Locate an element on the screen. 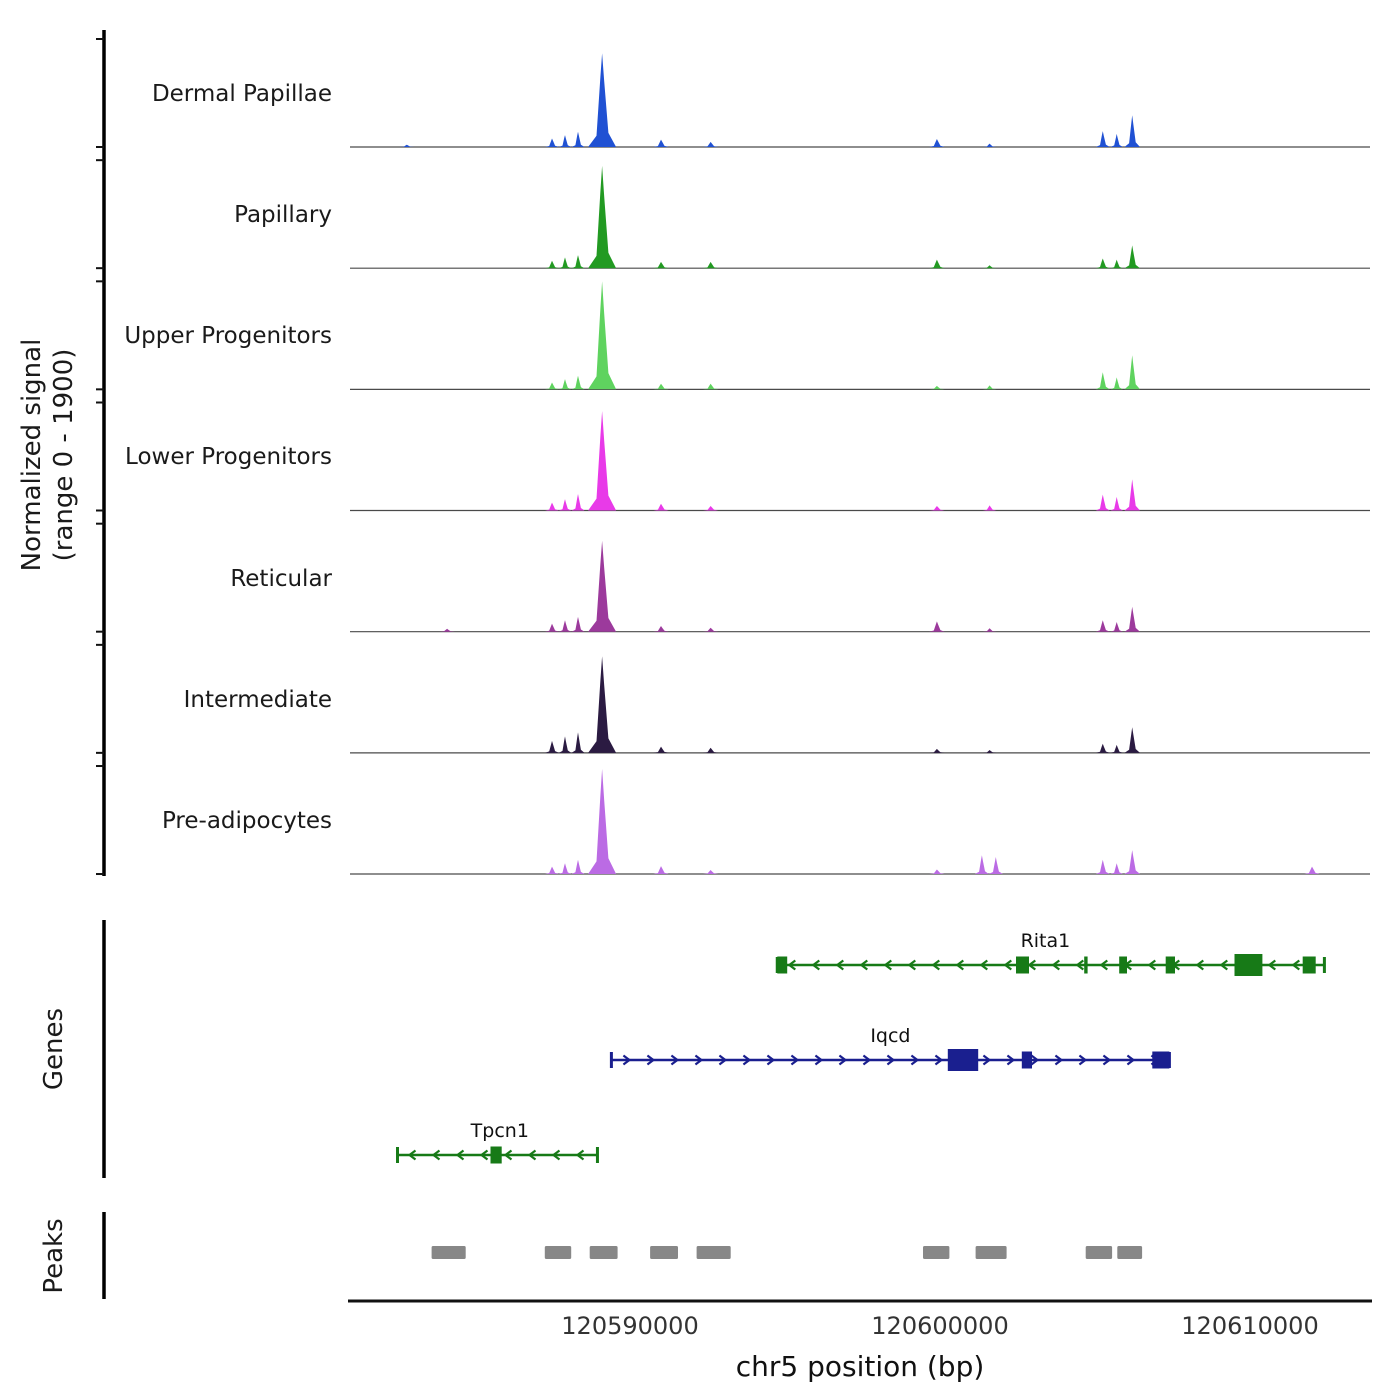 This screenshot has height=1400, width=1400. gene-iqcd: Iqcd is located at coordinates (890, 1048).